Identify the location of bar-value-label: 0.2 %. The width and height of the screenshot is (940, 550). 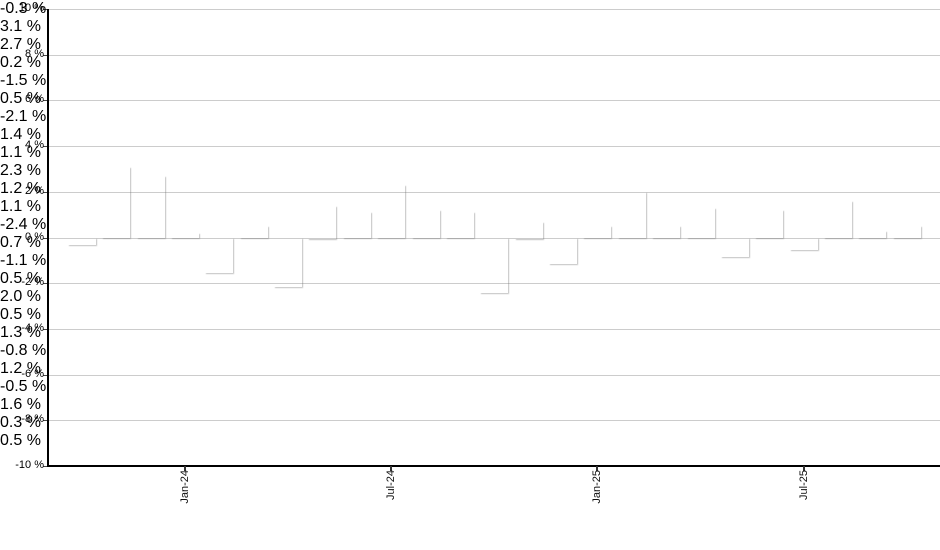
(20, 62).